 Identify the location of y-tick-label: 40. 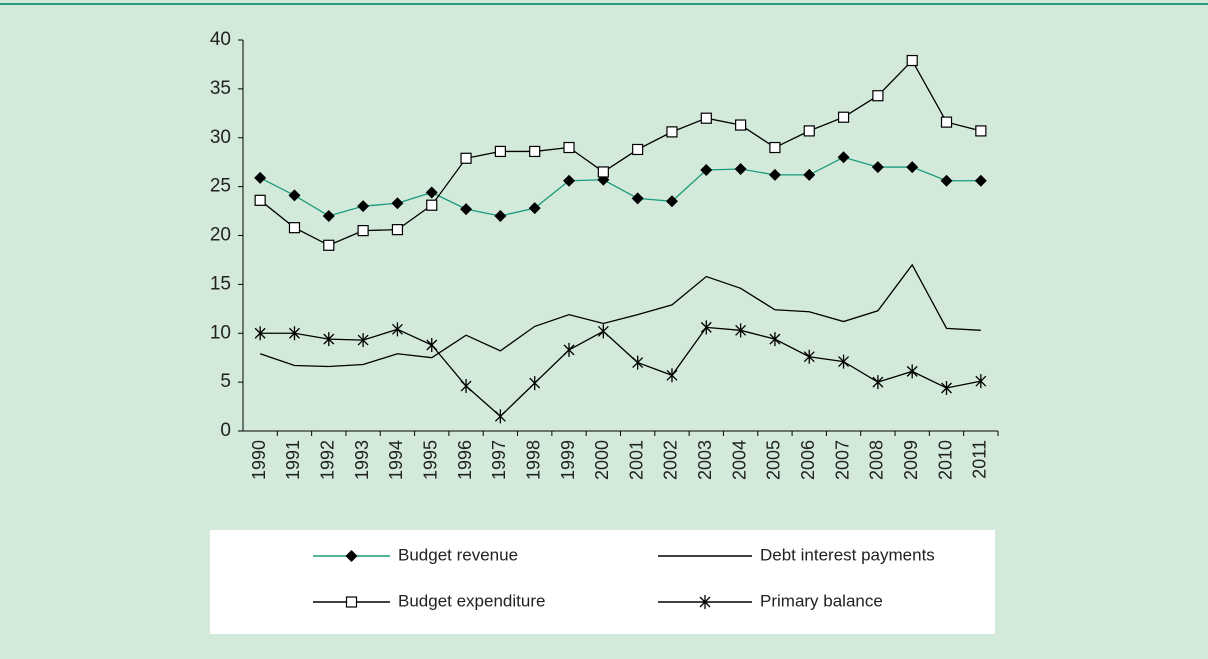
(220, 39).